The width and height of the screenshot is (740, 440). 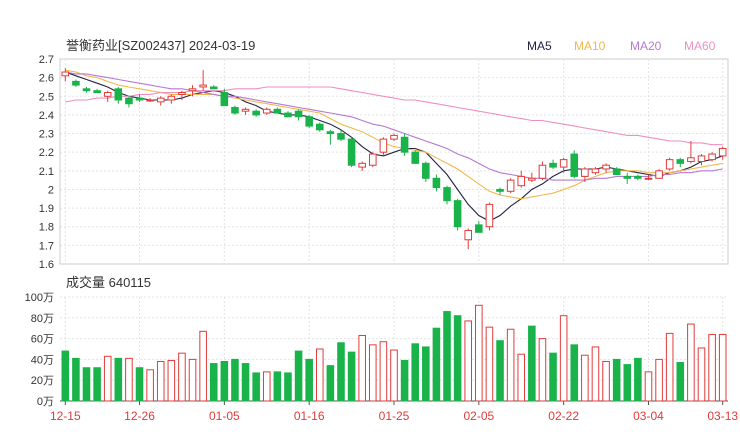 What do you see at coordinates (646, 46) in the screenshot?
I see `legend-ma20: MA20` at bounding box center [646, 46].